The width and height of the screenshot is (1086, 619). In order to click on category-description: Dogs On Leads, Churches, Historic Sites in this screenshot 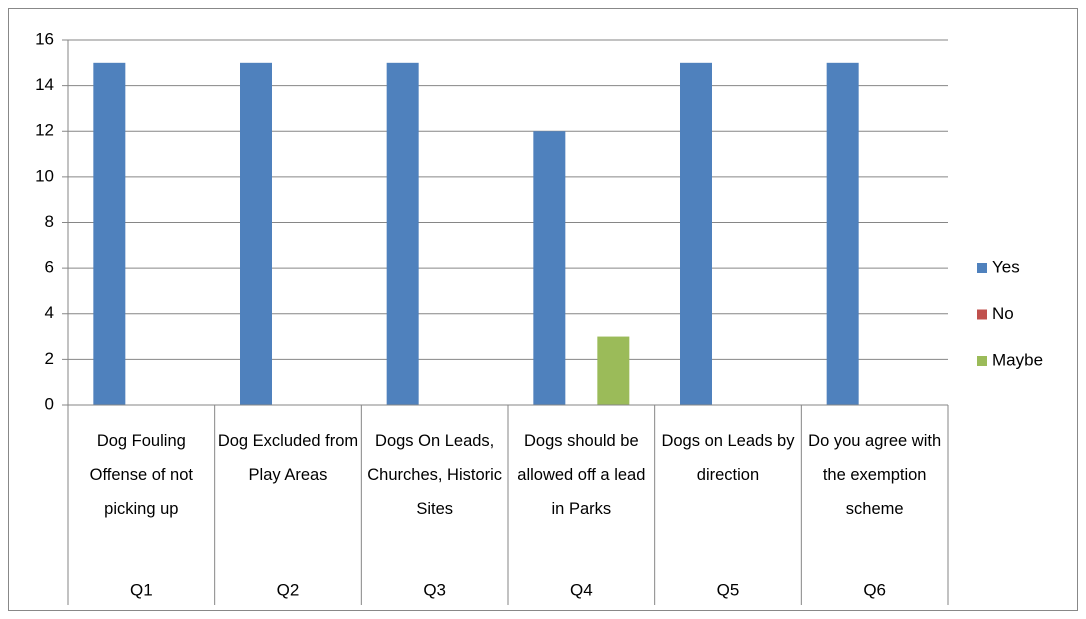, I will do `click(435, 475)`.